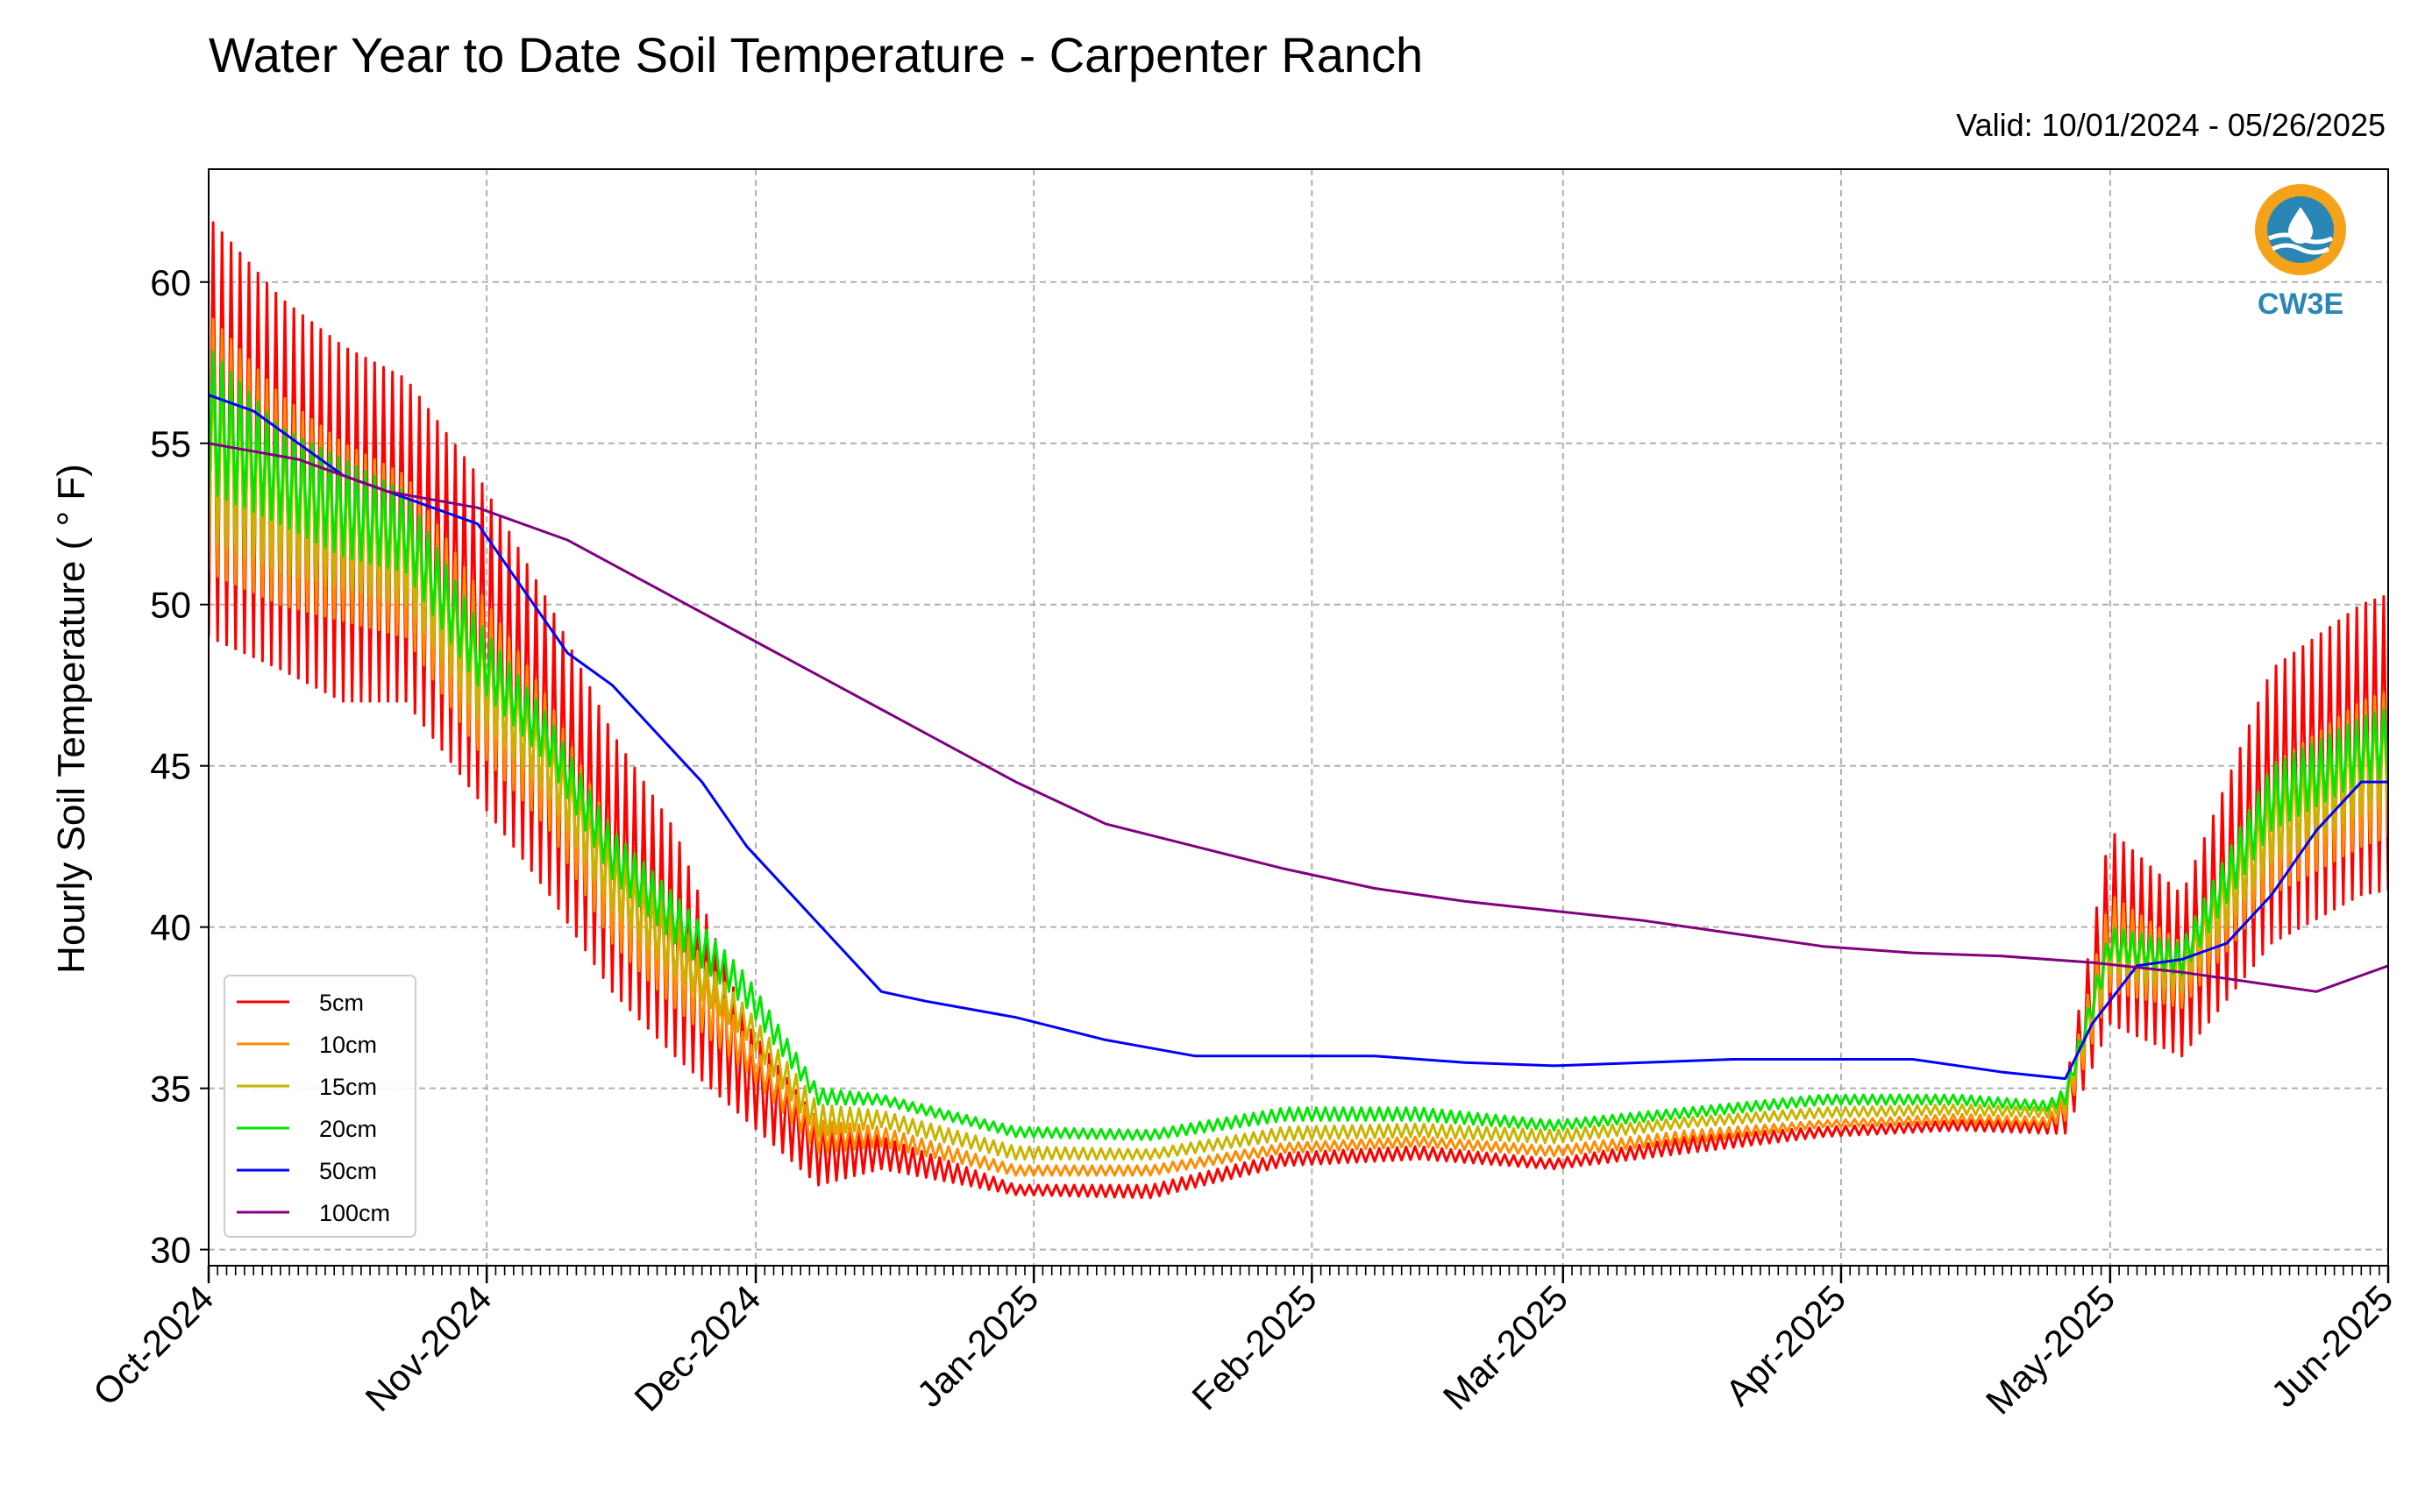 The width and height of the screenshot is (2418, 1512). Describe the element at coordinates (1254, 1347) in the screenshot. I see `x-tick-label: Feb-2025` at that location.